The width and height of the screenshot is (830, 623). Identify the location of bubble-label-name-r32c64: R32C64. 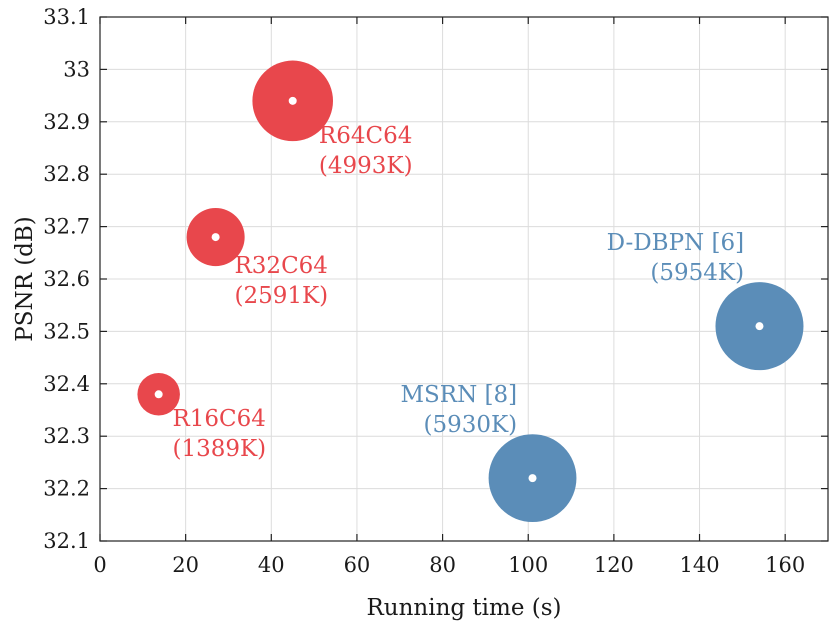
(280, 266).